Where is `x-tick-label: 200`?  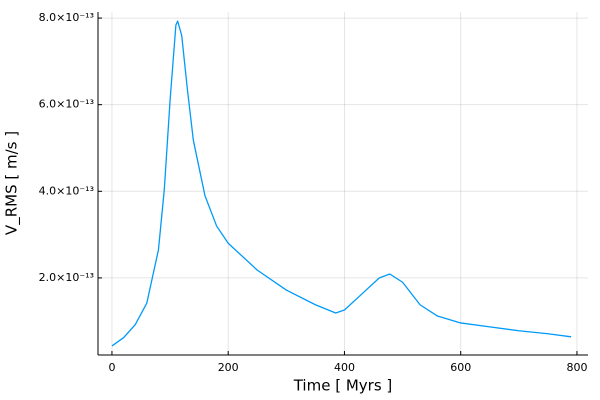 x-tick-label: 200 is located at coordinates (228, 367).